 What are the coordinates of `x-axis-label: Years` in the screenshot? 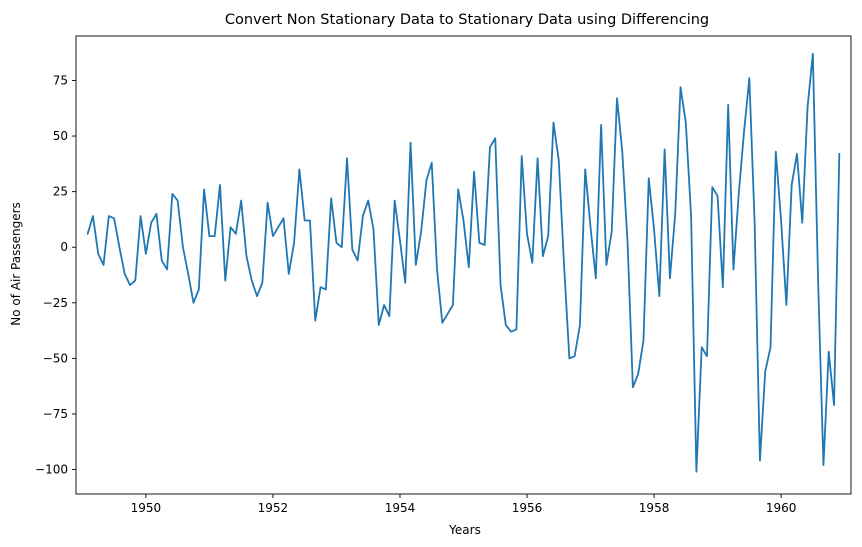 It's located at (464, 530).